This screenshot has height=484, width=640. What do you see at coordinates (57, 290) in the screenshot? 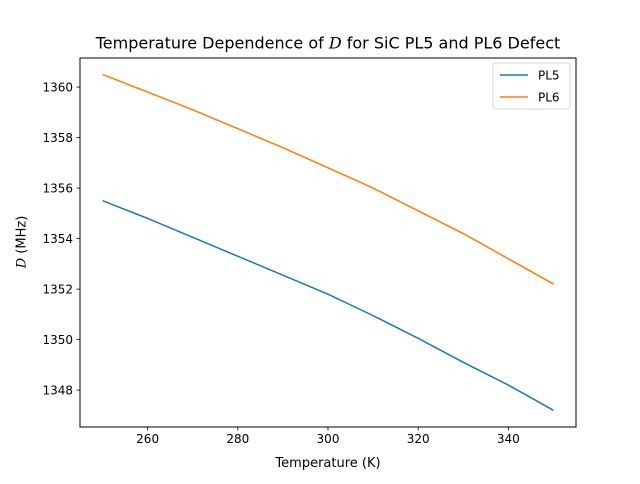
I see `y-tick-label: 1352` at bounding box center [57, 290].